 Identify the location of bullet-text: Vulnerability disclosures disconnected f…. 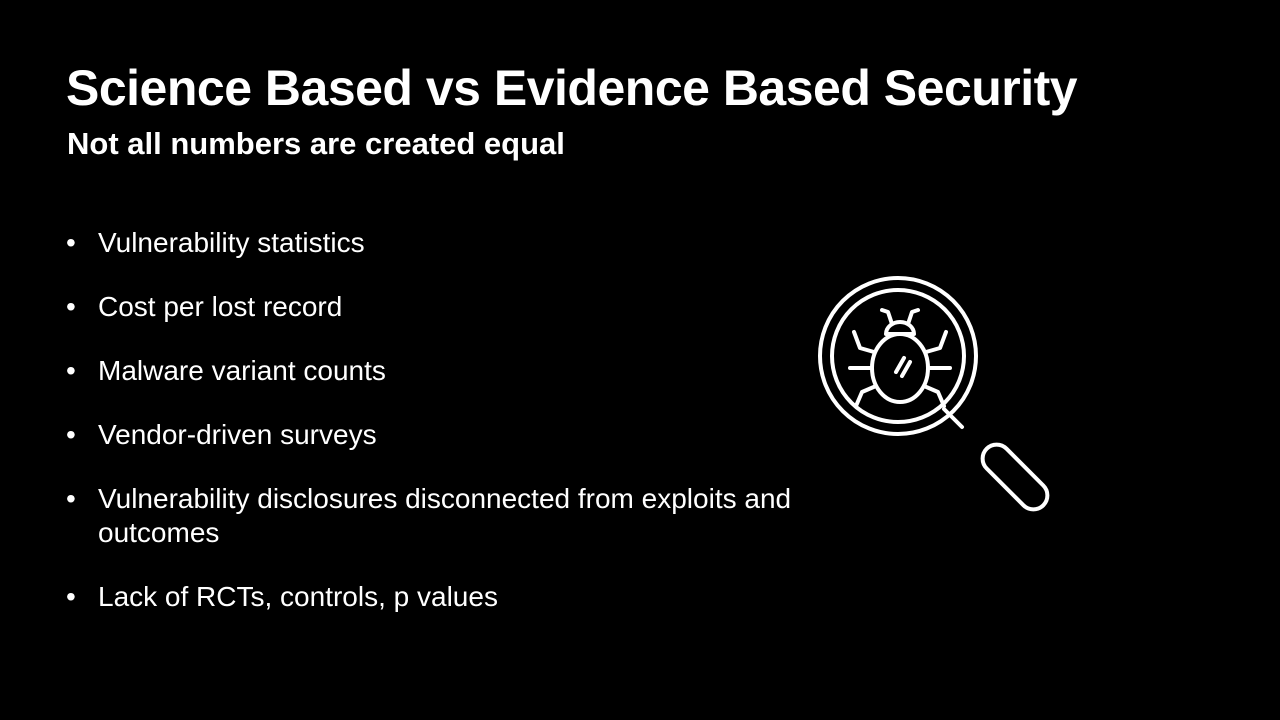
(445, 515).